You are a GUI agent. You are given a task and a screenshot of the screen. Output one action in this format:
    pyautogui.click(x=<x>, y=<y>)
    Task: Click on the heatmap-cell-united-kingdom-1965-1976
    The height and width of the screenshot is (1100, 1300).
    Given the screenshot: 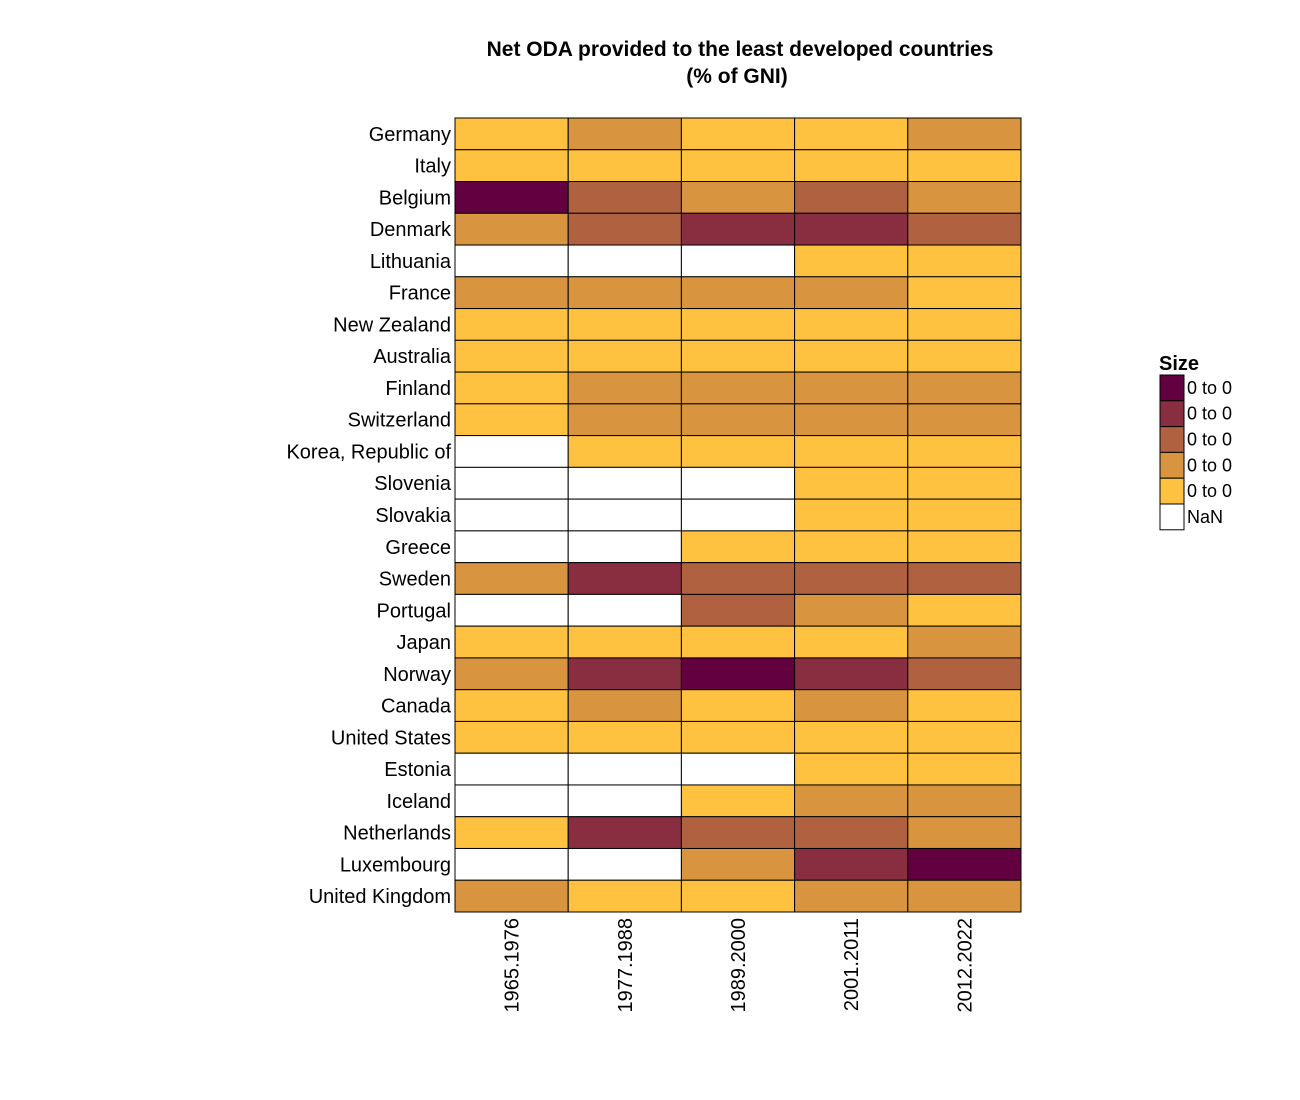 What is the action you would take?
    pyautogui.click(x=511, y=896)
    